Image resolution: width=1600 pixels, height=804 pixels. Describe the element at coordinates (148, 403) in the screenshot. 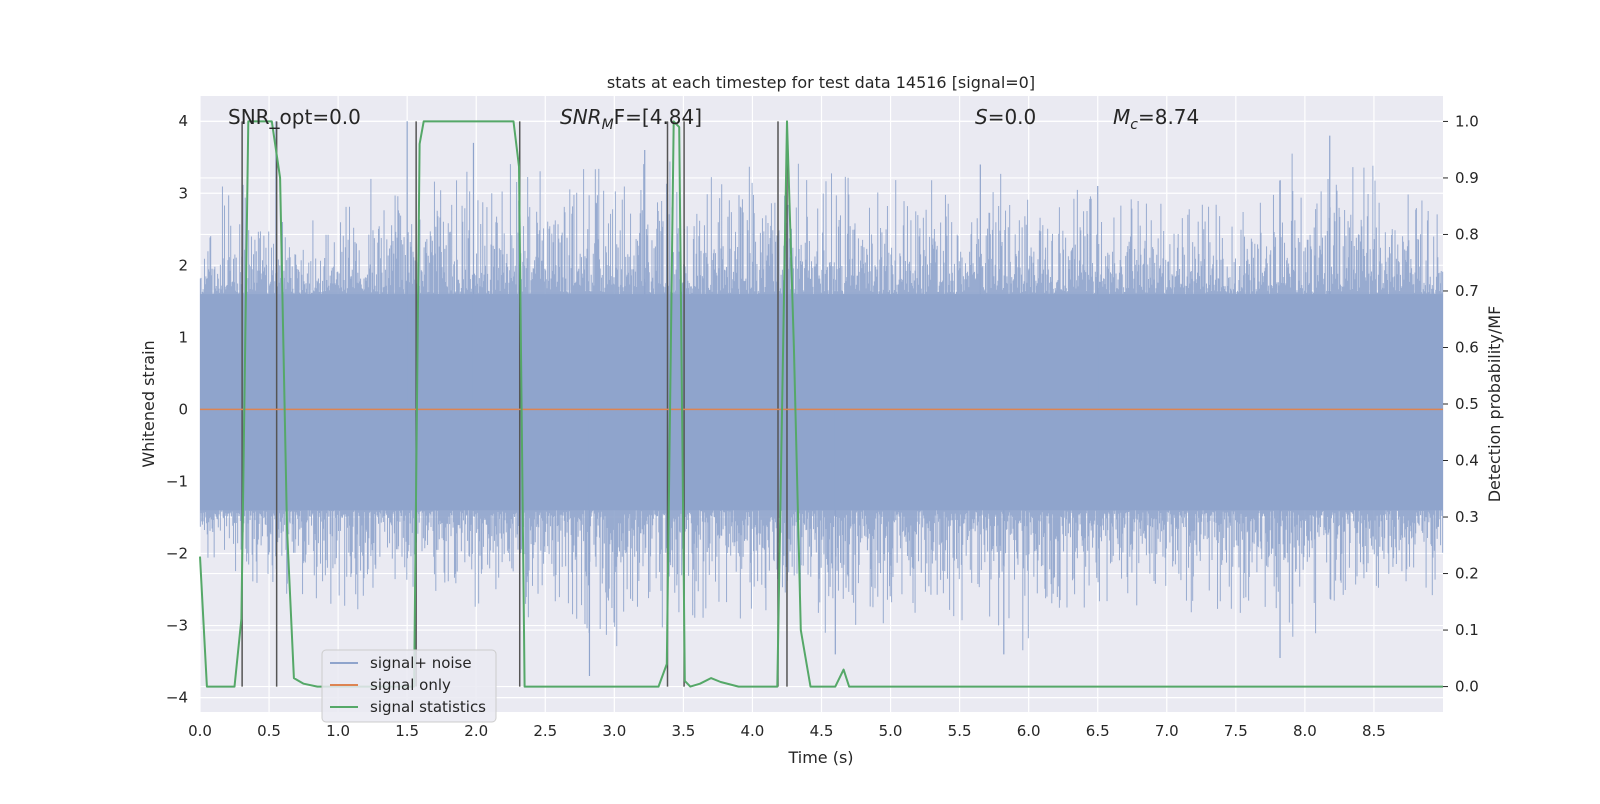

I see `y-axis-label-left: Whitened strain` at that location.